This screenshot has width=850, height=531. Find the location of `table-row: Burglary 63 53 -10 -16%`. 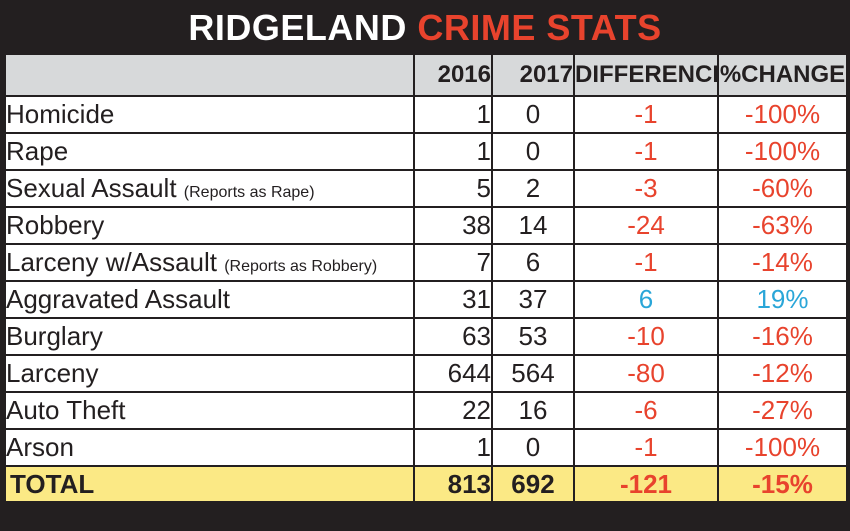

table-row: Burglary 63 53 -10 -16% is located at coordinates (426, 336).